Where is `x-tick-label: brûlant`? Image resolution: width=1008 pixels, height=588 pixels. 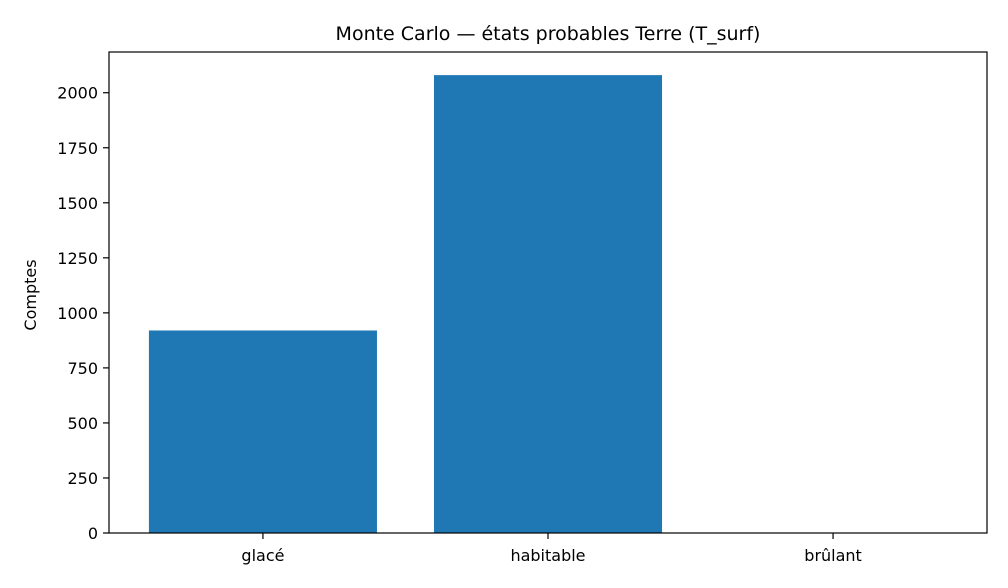
x-tick-label: brûlant is located at coordinates (833, 555).